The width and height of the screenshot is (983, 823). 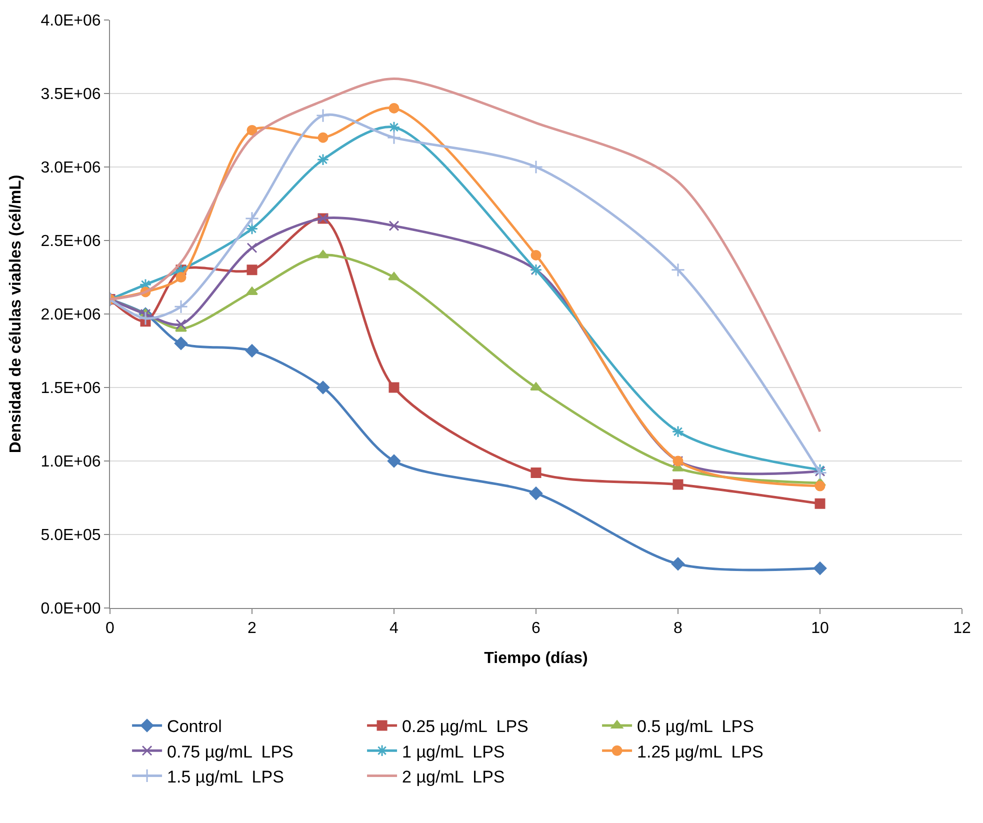 What do you see at coordinates (230, 752) in the screenshot?
I see `legend-label: 0.75 µg/mL LPS` at bounding box center [230, 752].